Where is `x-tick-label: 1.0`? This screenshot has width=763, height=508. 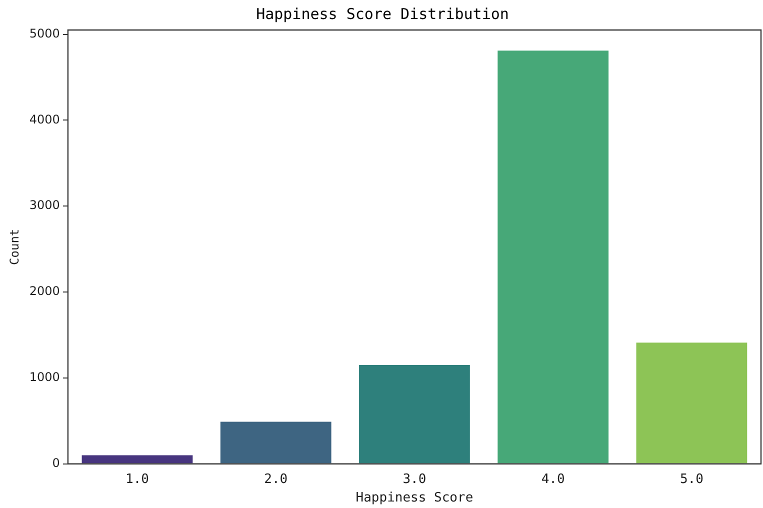
x-tick-label: 1.0 is located at coordinates (137, 479).